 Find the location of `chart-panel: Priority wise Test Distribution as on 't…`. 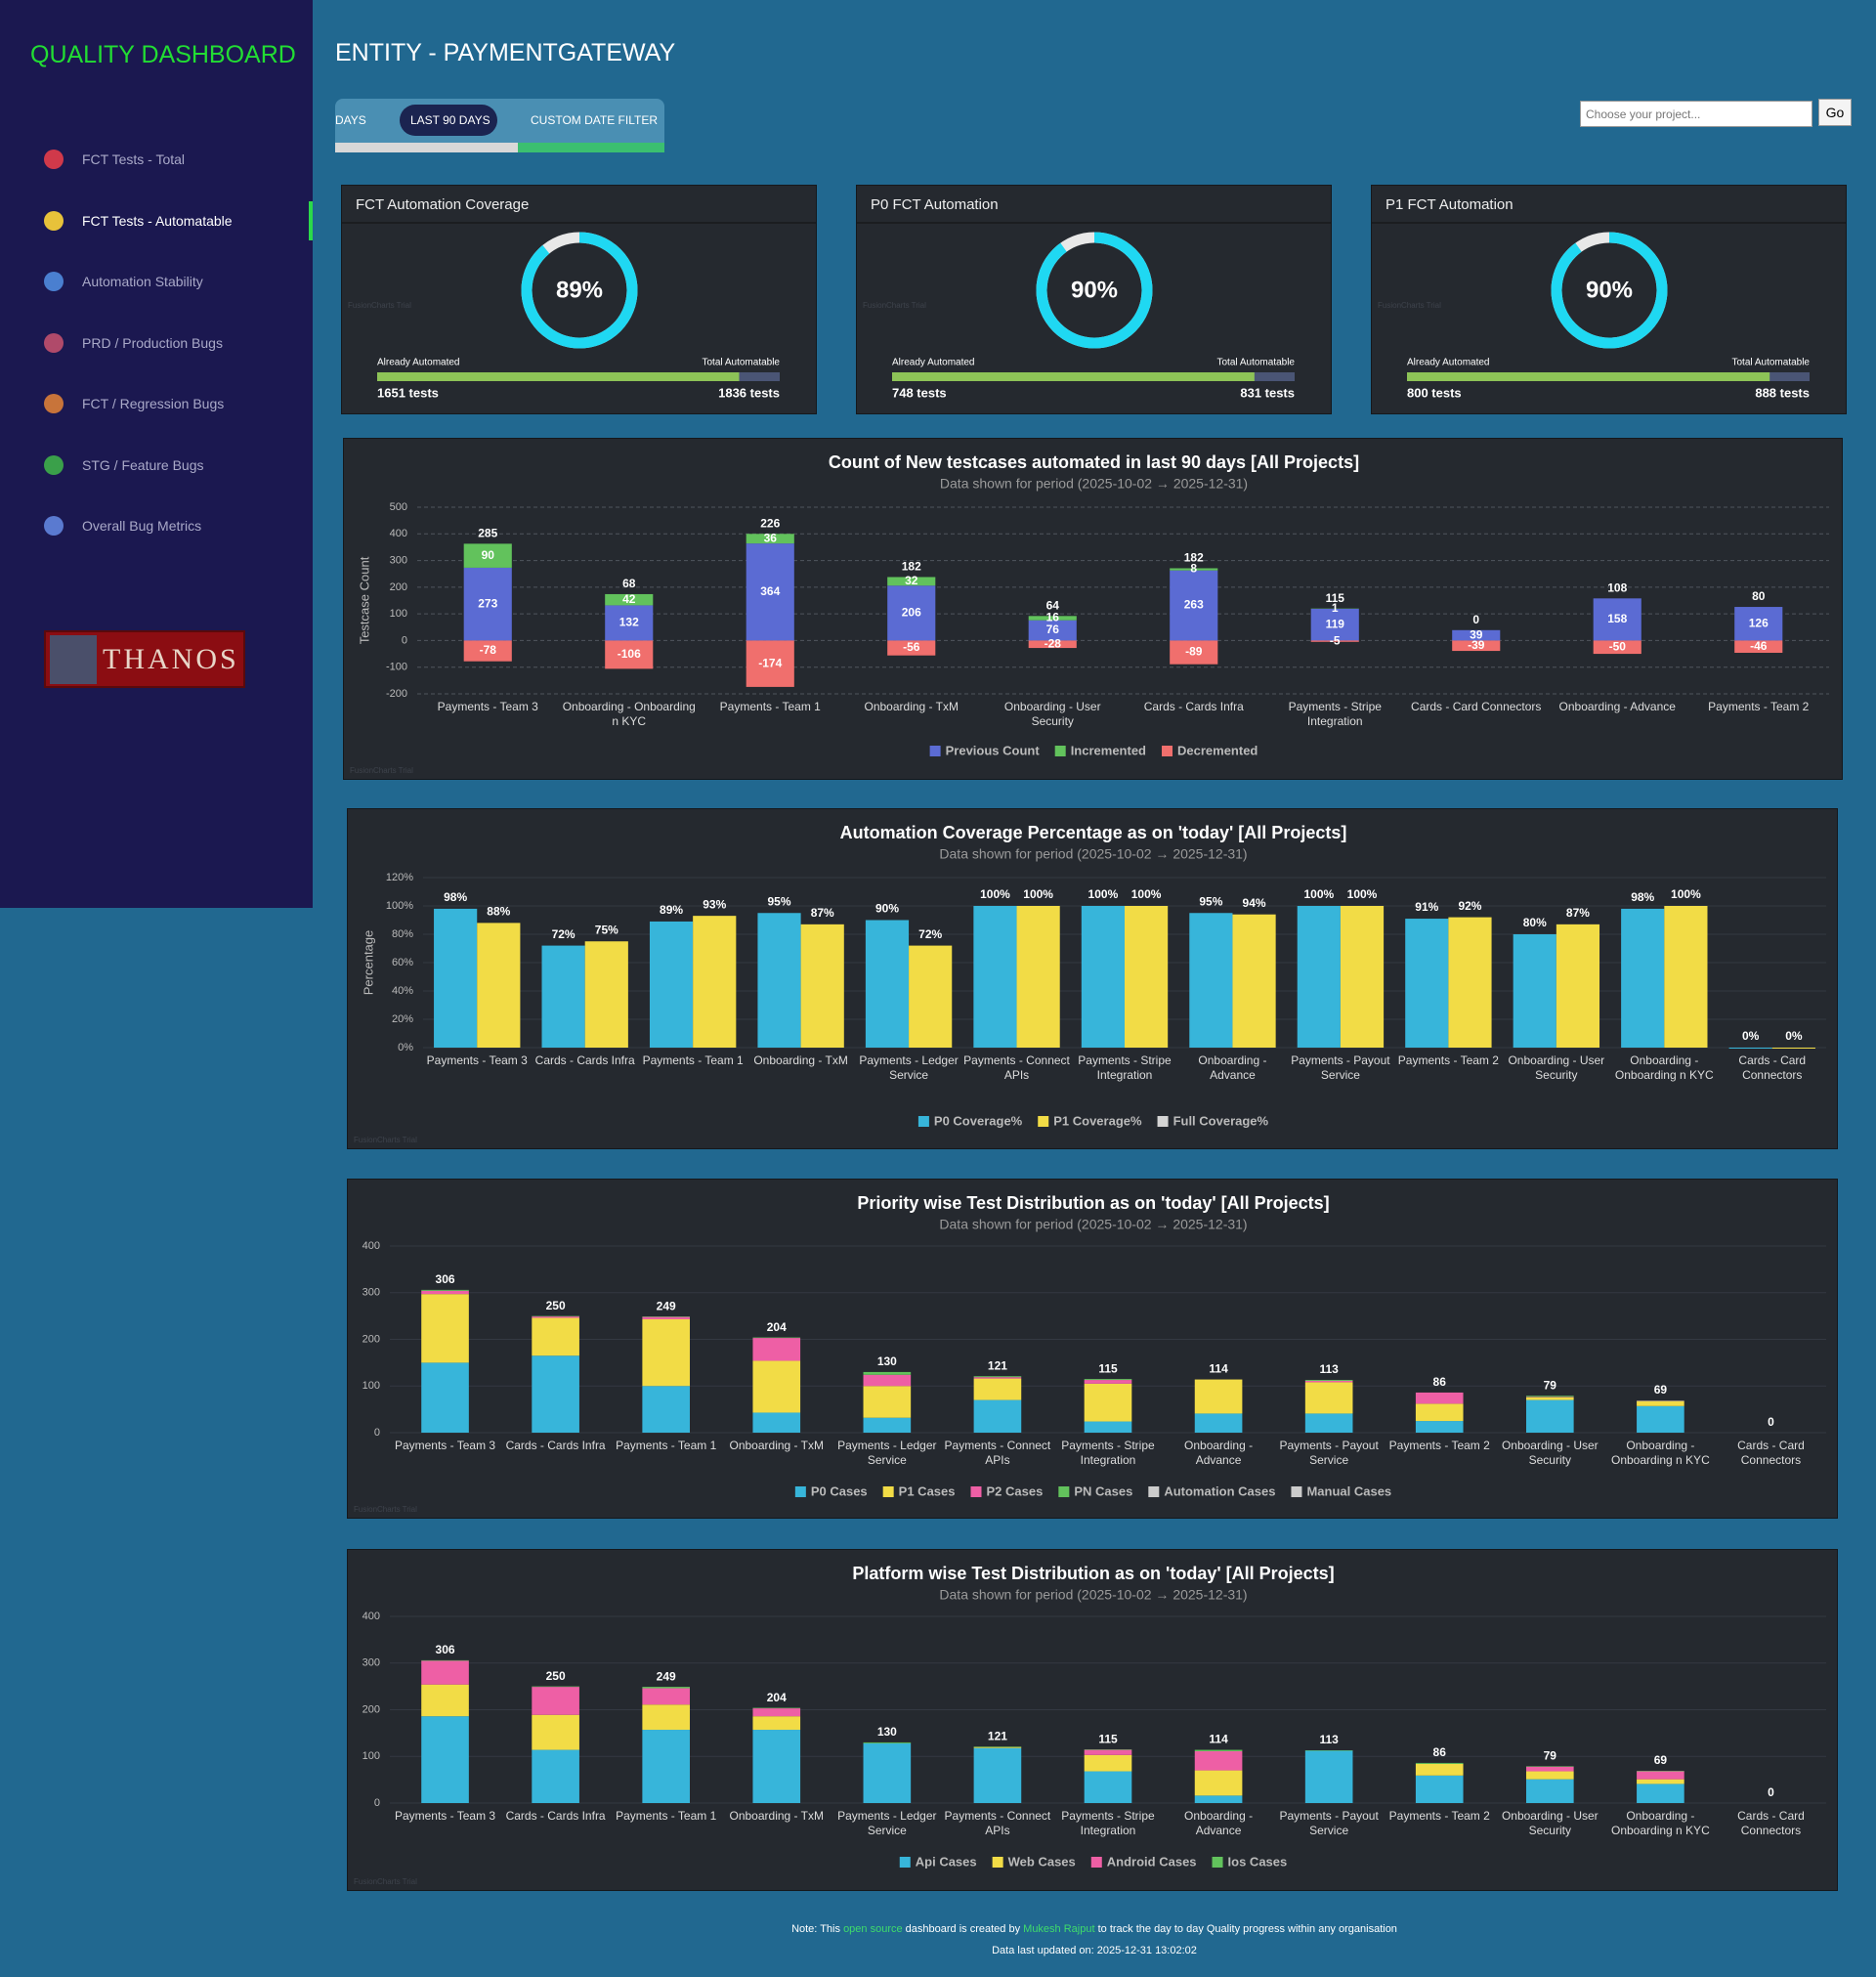

chart-panel: Priority wise Test Distribution as on 't… is located at coordinates (1092, 1349).